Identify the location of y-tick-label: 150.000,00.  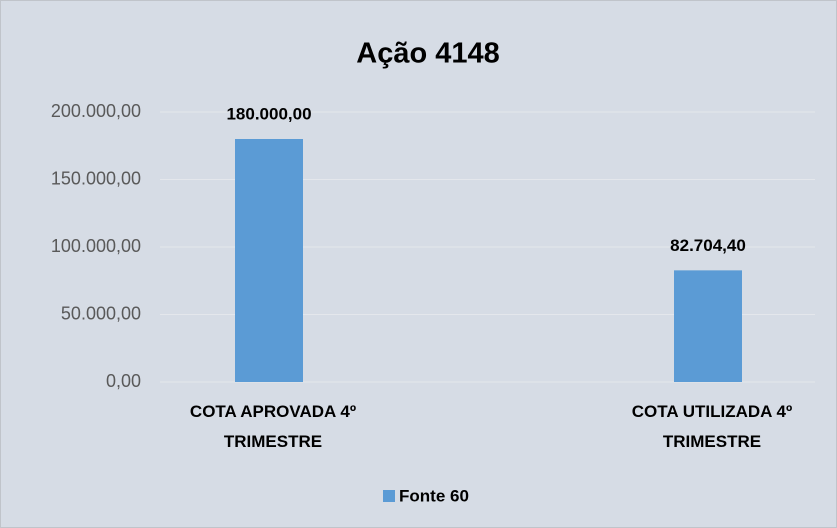
(96, 178).